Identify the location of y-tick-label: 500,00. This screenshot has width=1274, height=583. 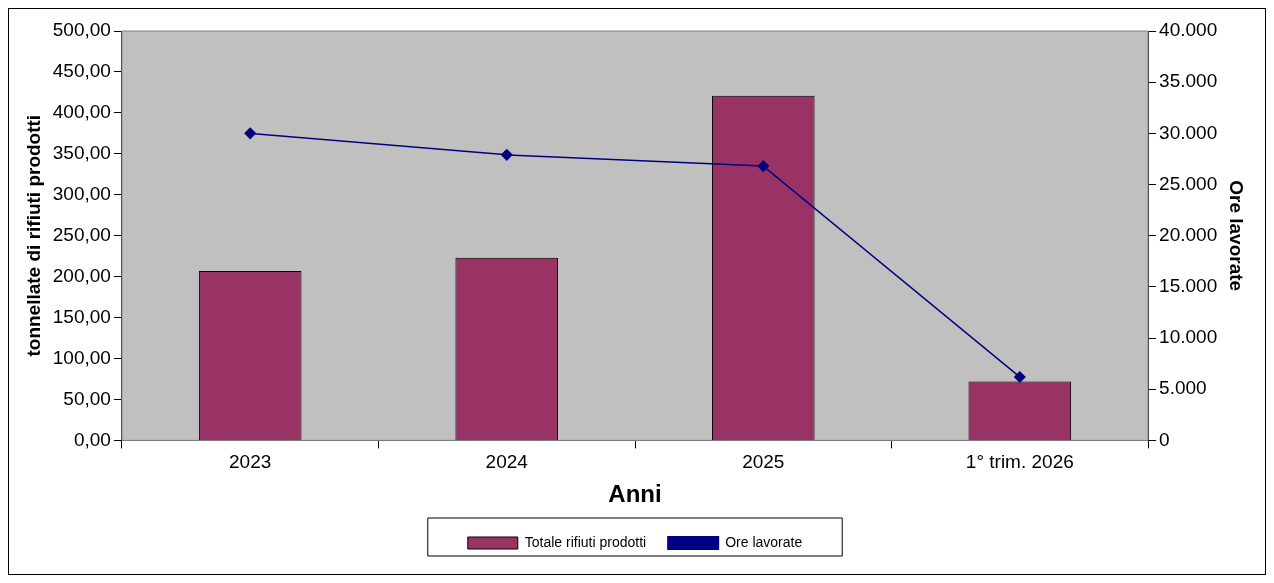
(81, 30).